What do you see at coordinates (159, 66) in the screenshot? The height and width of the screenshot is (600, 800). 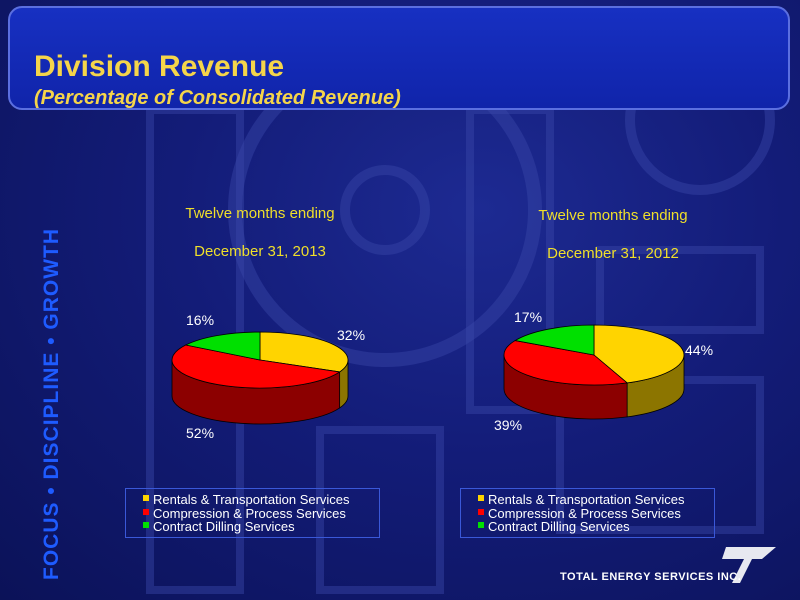 I see `page-title: Division Revenue` at bounding box center [159, 66].